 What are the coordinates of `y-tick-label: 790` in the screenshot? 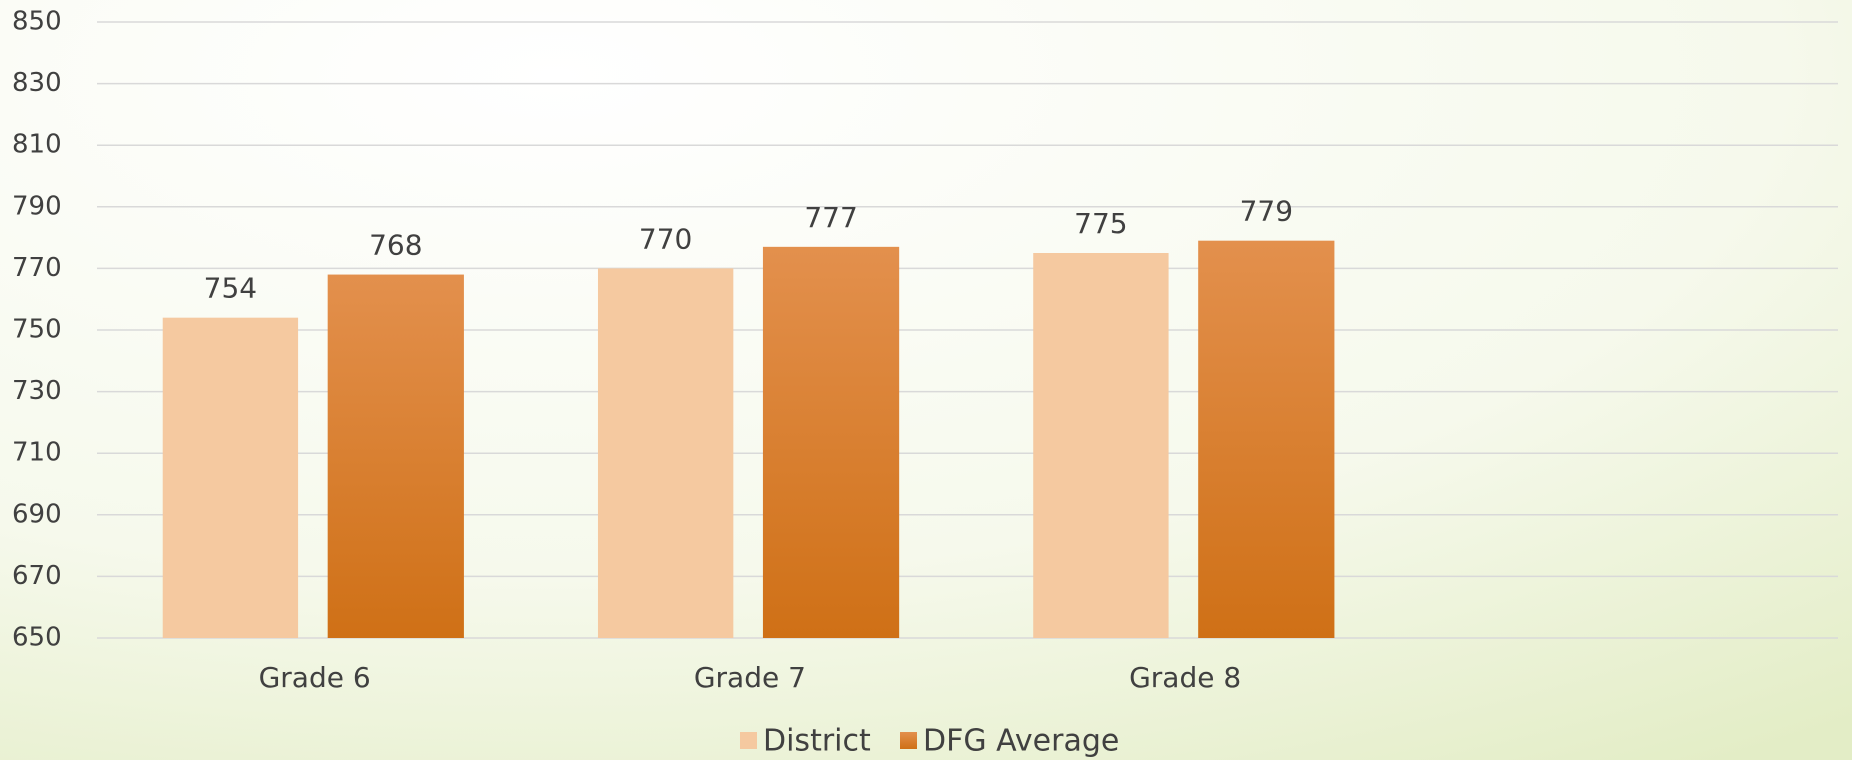 It's located at (37, 206).